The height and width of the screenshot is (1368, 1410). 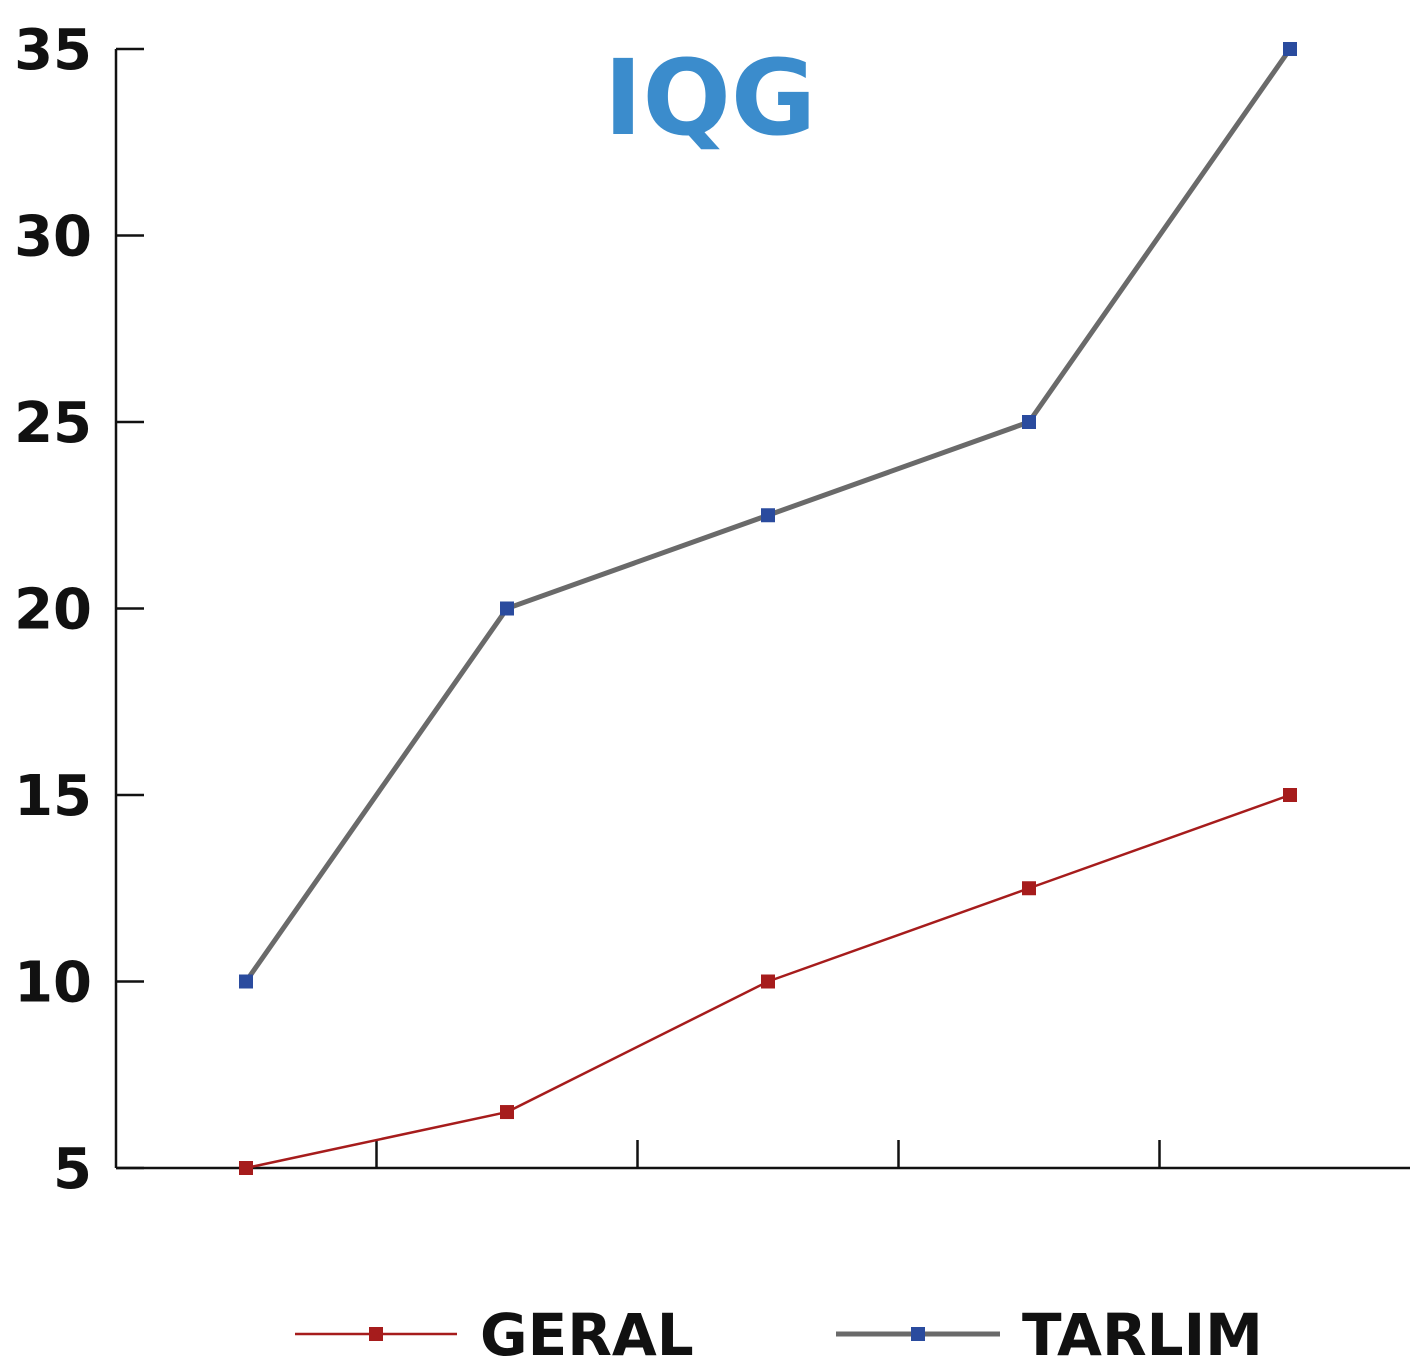 What do you see at coordinates (53, 237) in the screenshot?
I see `y-tick-label: 30` at bounding box center [53, 237].